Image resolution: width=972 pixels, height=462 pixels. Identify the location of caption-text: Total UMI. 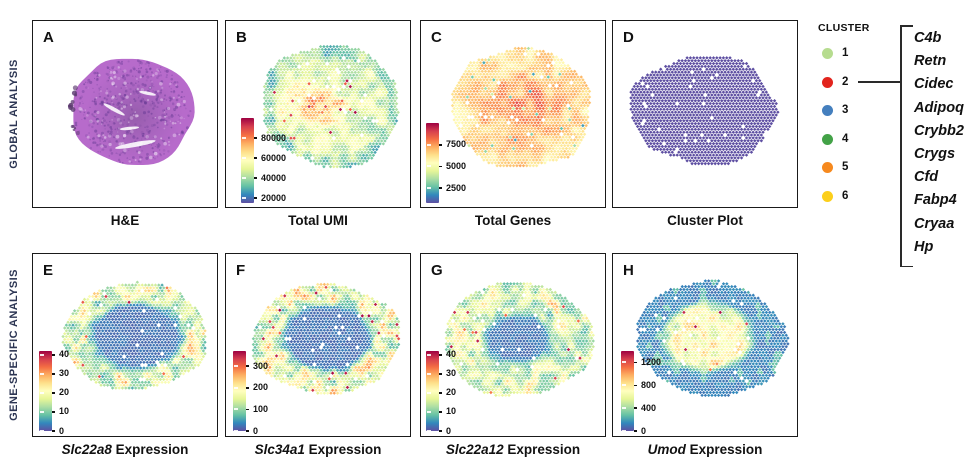
(318, 220).